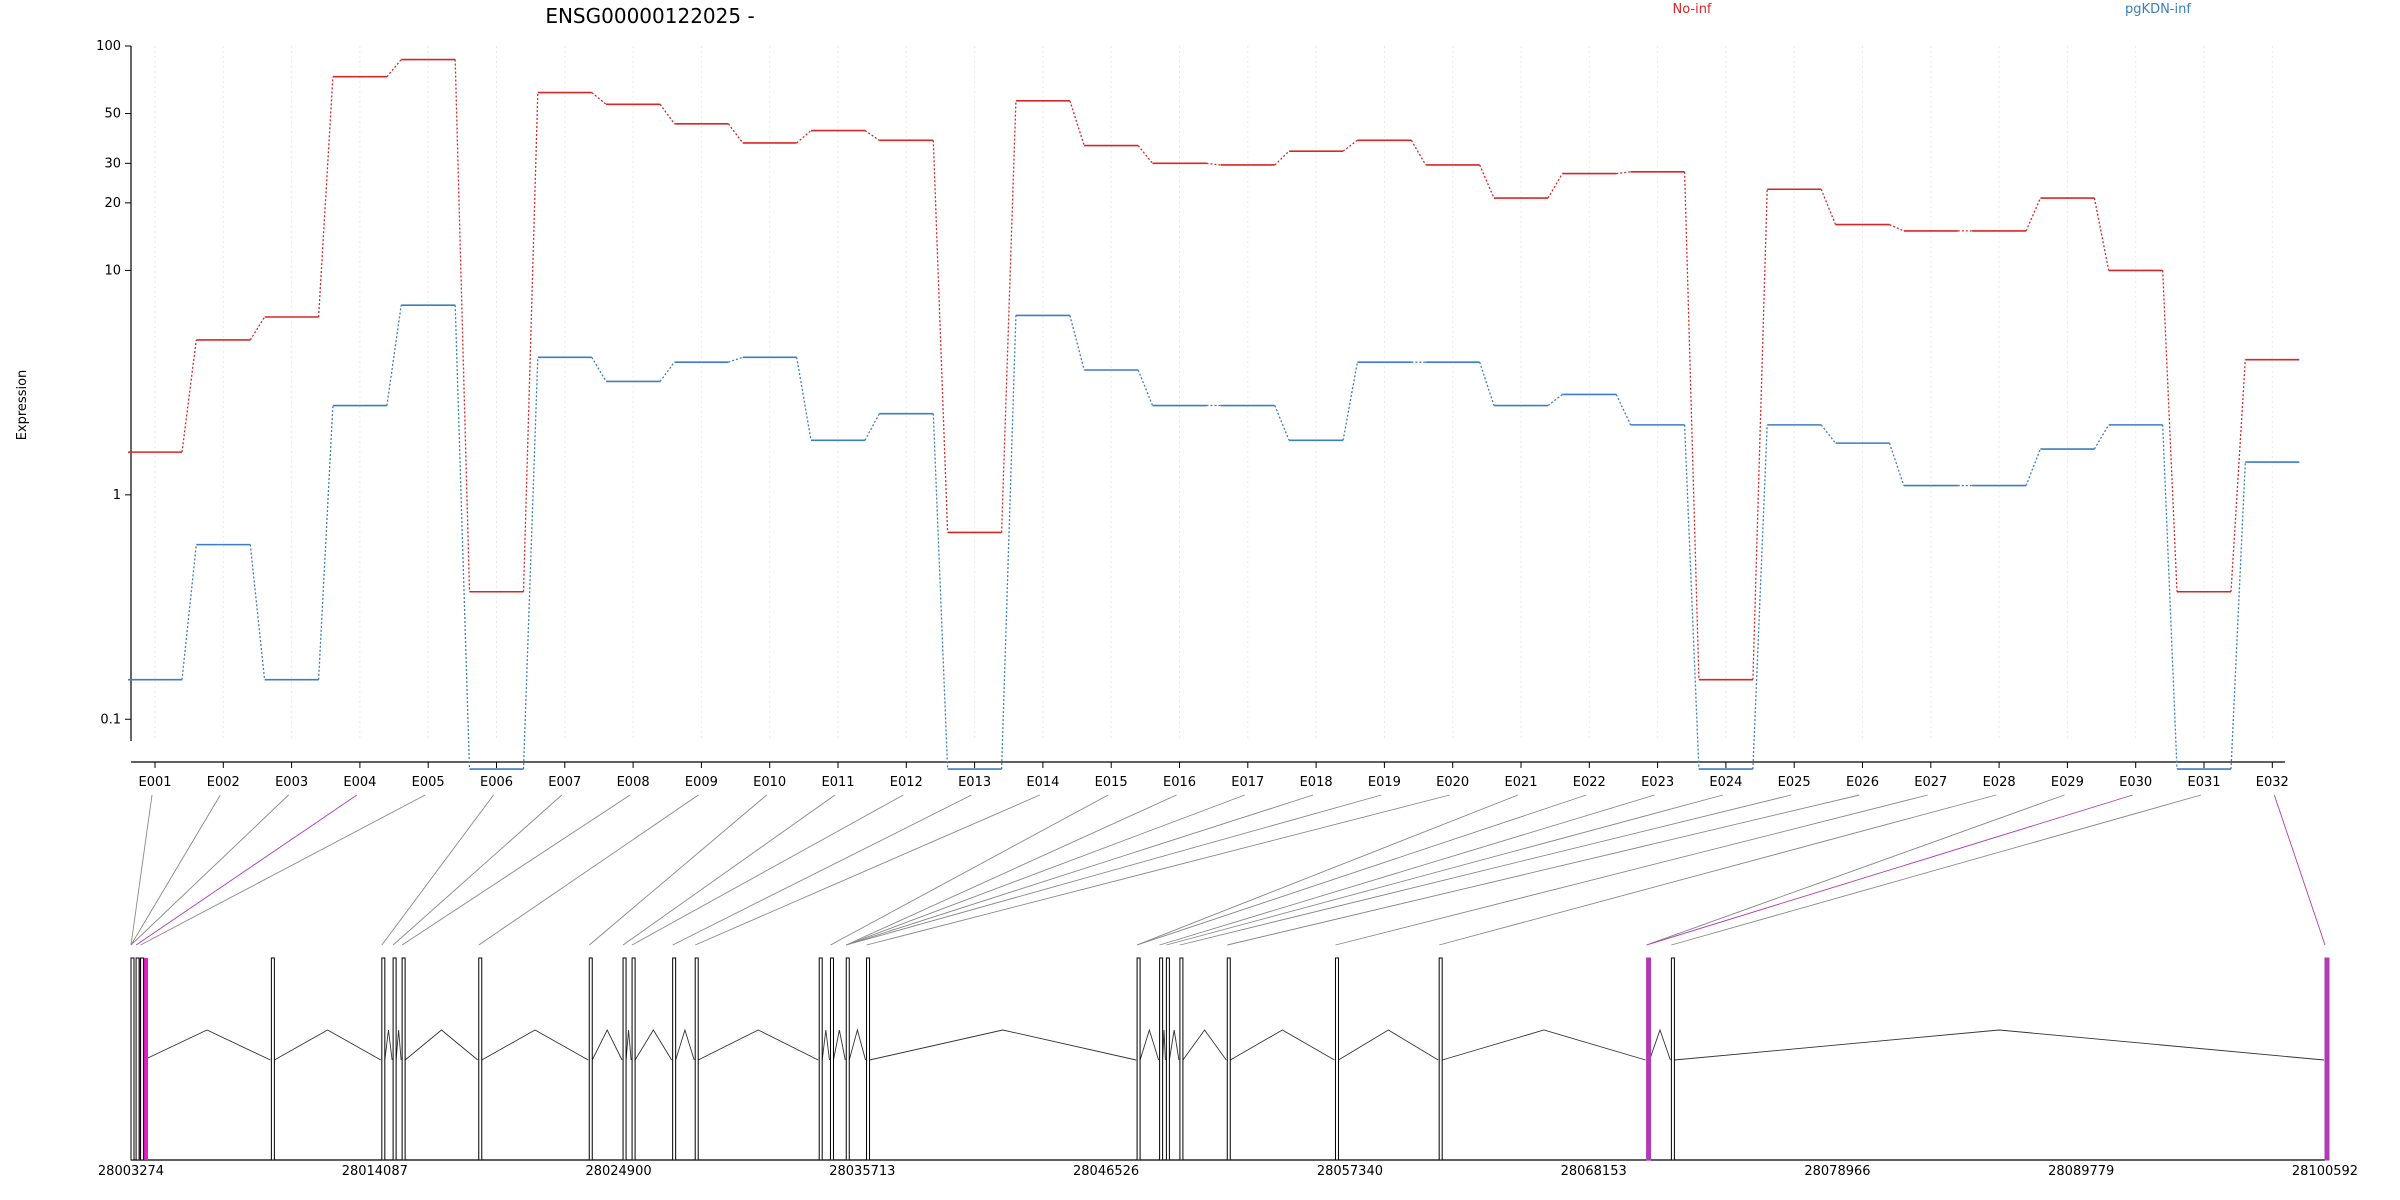  Describe the element at coordinates (477, 870) in the screenshot. I see `connector-E007` at that location.